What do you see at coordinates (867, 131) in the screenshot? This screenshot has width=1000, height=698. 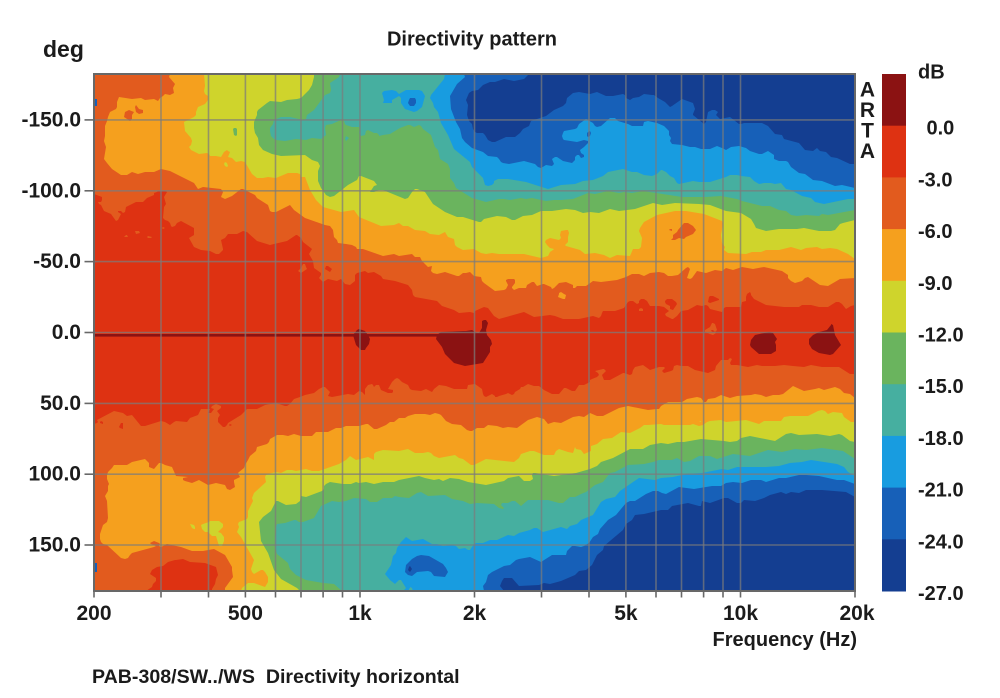 I see `svg-text: T` at bounding box center [867, 131].